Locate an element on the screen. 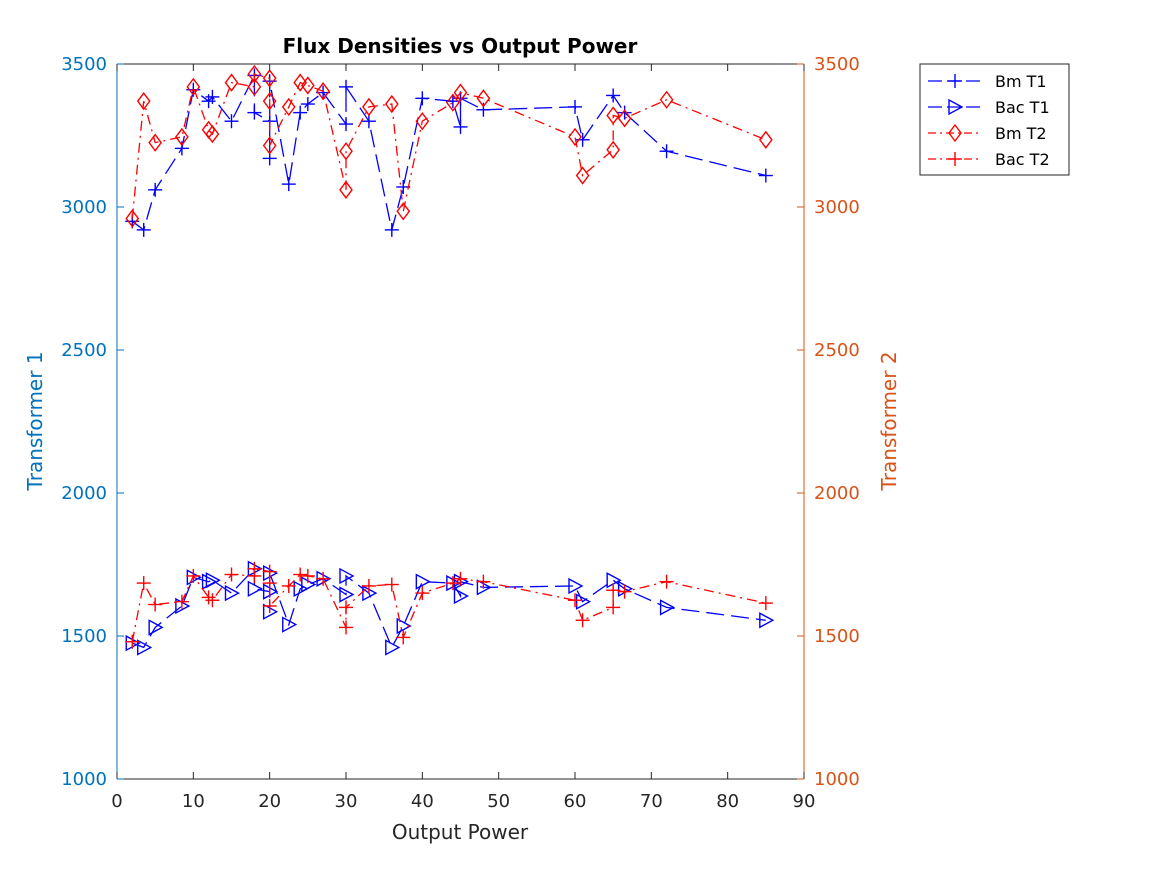 The width and height of the screenshot is (1167, 875). right-tick-label: 1000 is located at coordinates (837, 779).